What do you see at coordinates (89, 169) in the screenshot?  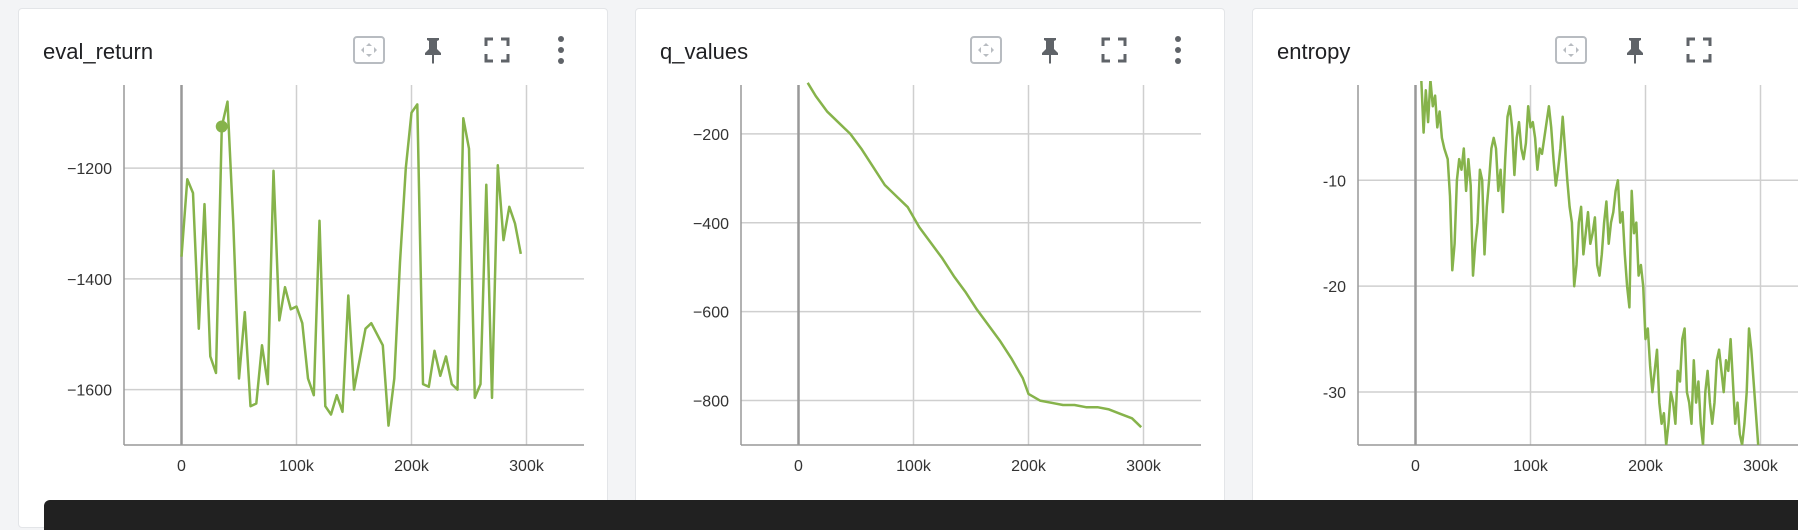 I see `y-tick-label: −1200` at bounding box center [89, 169].